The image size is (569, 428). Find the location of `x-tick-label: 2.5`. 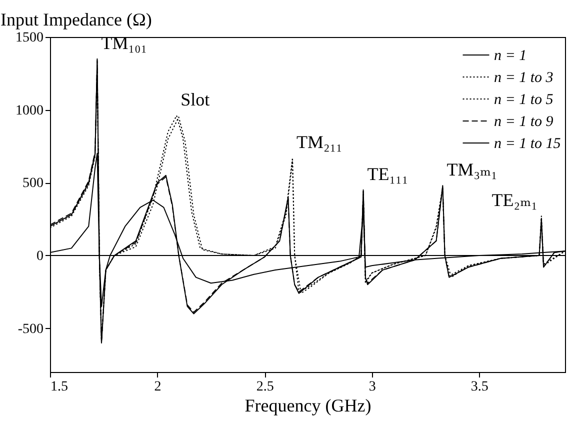

x-tick-label: 2.5 is located at coordinates (265, 387).